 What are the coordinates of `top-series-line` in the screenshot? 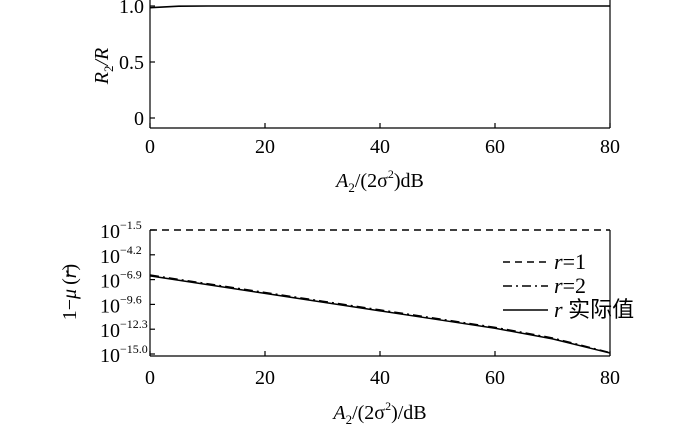 It's located at (379, 7).